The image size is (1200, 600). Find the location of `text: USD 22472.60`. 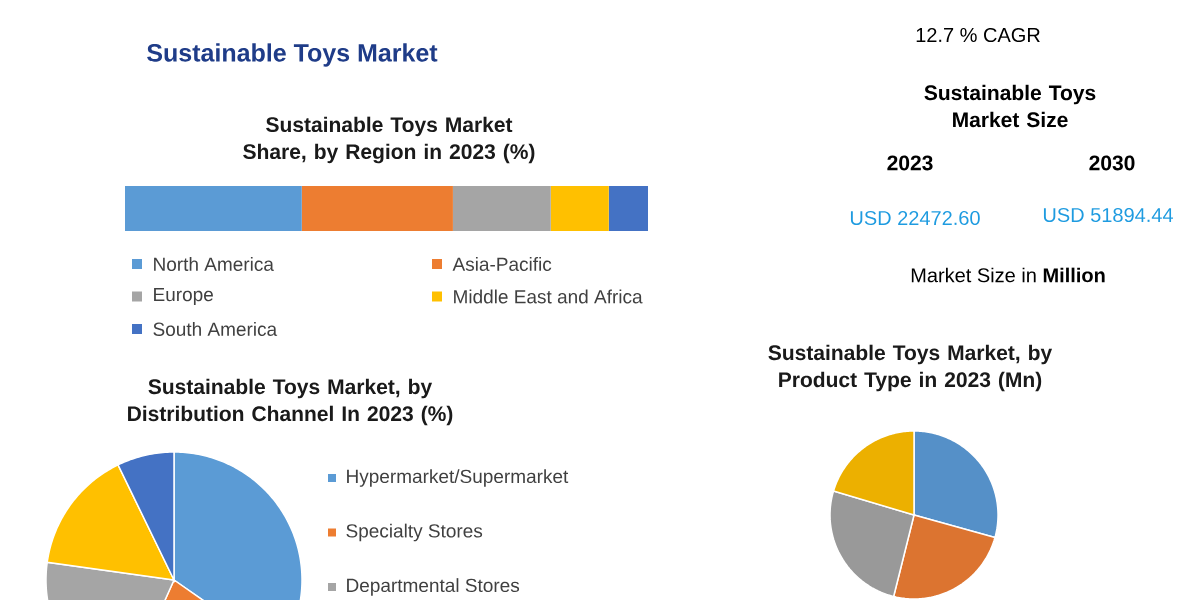

text: USD 22472.60 is located at coordinates (915, 218).